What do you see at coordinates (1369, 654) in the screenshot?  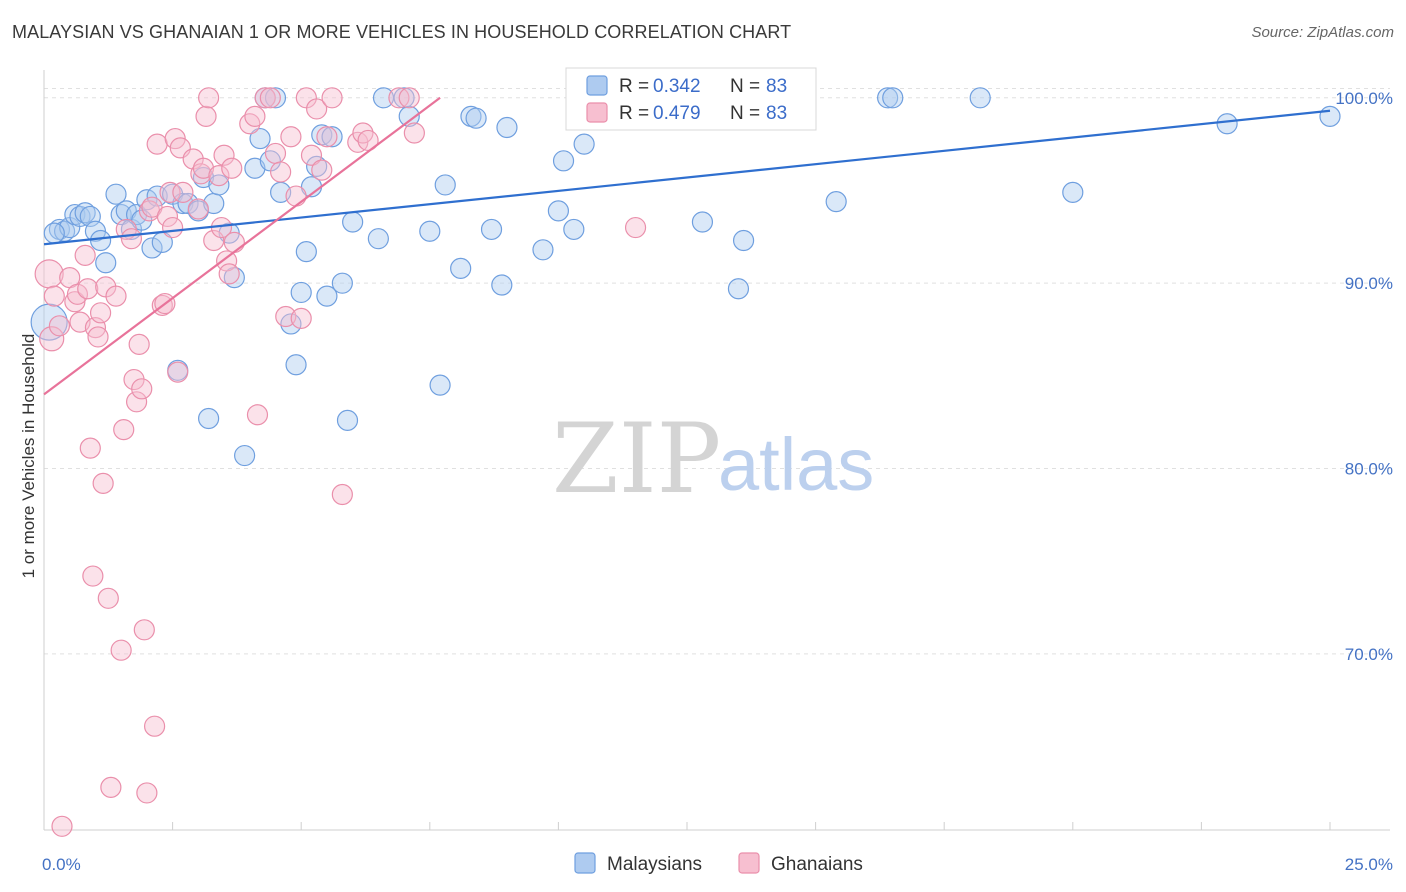 I see `y-tick-label-0: 70.0%` at bounding box center [1369, 654].